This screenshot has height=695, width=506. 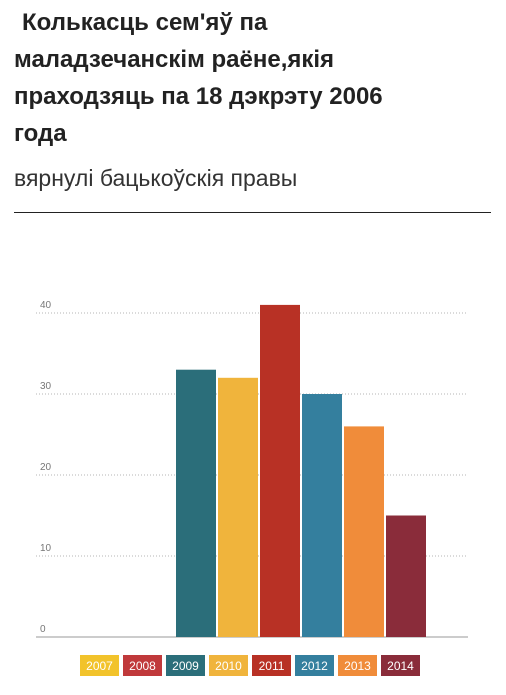 I want to click on bar-2010, so click(x=238, y=507).